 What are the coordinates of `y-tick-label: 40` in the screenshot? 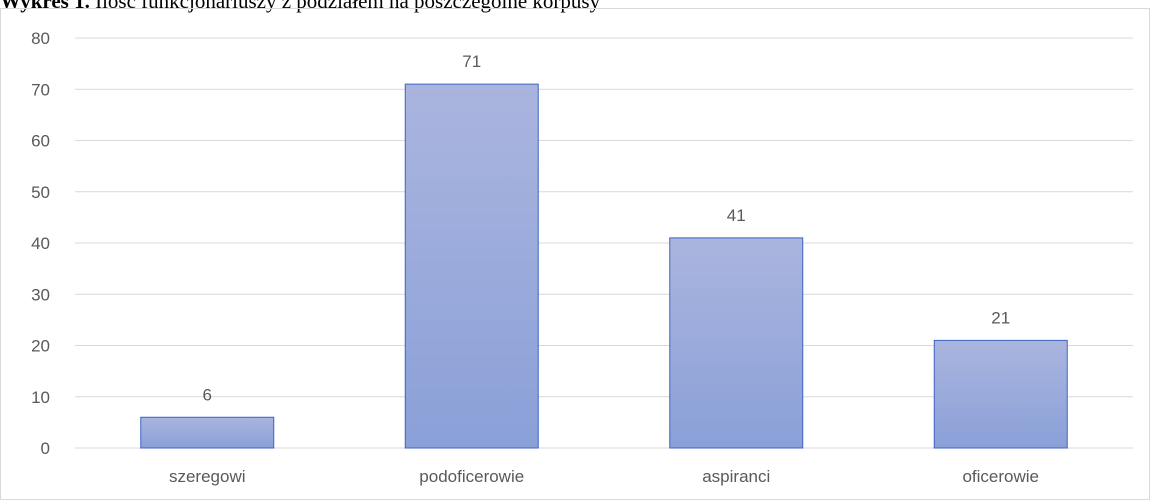 It's located at (40, 243).